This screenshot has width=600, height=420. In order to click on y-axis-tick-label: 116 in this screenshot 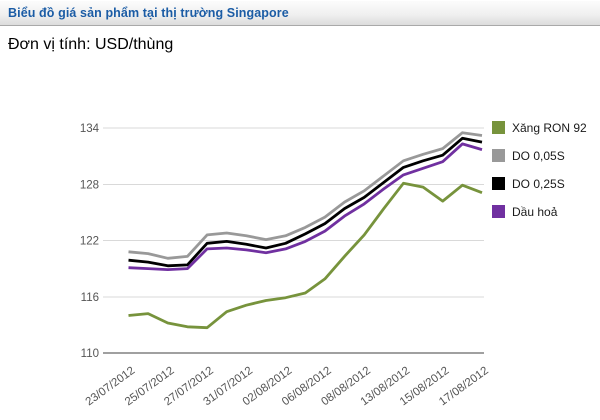, I will do `click(90, 298)`.